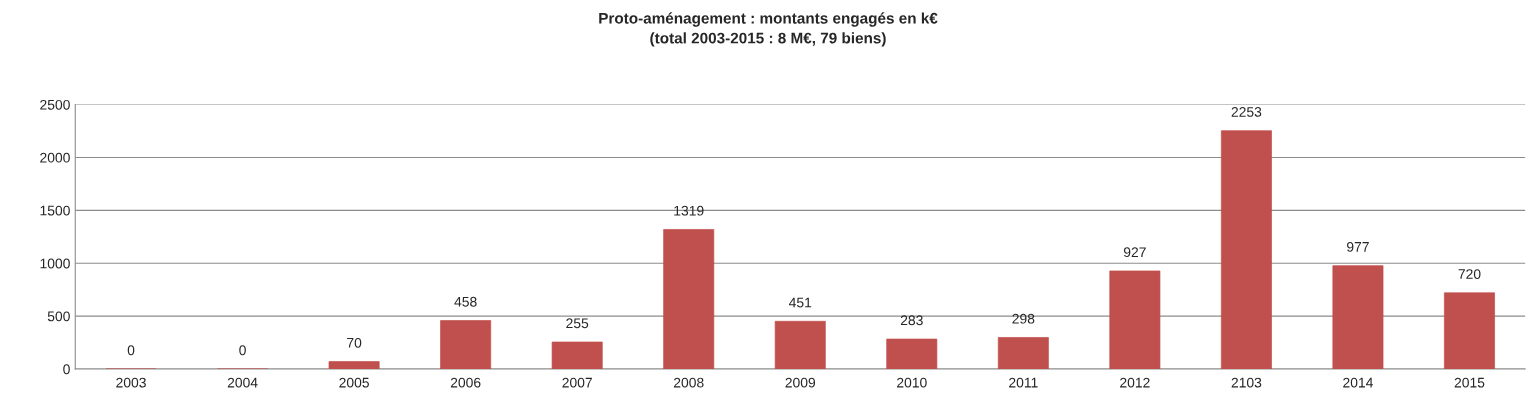  I want to click on y-tick-label: 1000, so click(55, 263).